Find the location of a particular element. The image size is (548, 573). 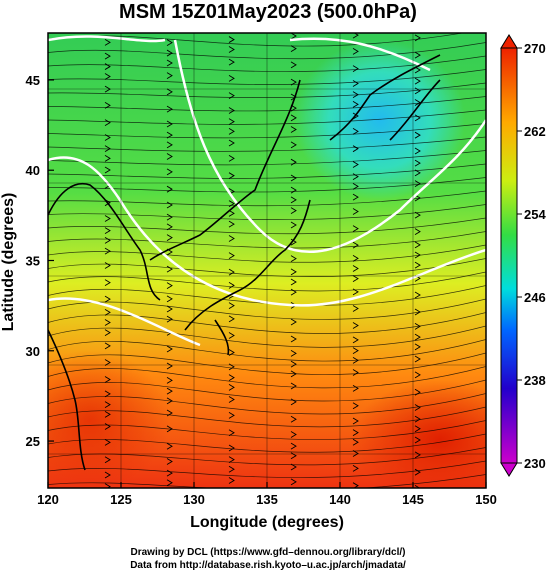

colorbar-tick-label: 230 is located at coordinates (535, 463).